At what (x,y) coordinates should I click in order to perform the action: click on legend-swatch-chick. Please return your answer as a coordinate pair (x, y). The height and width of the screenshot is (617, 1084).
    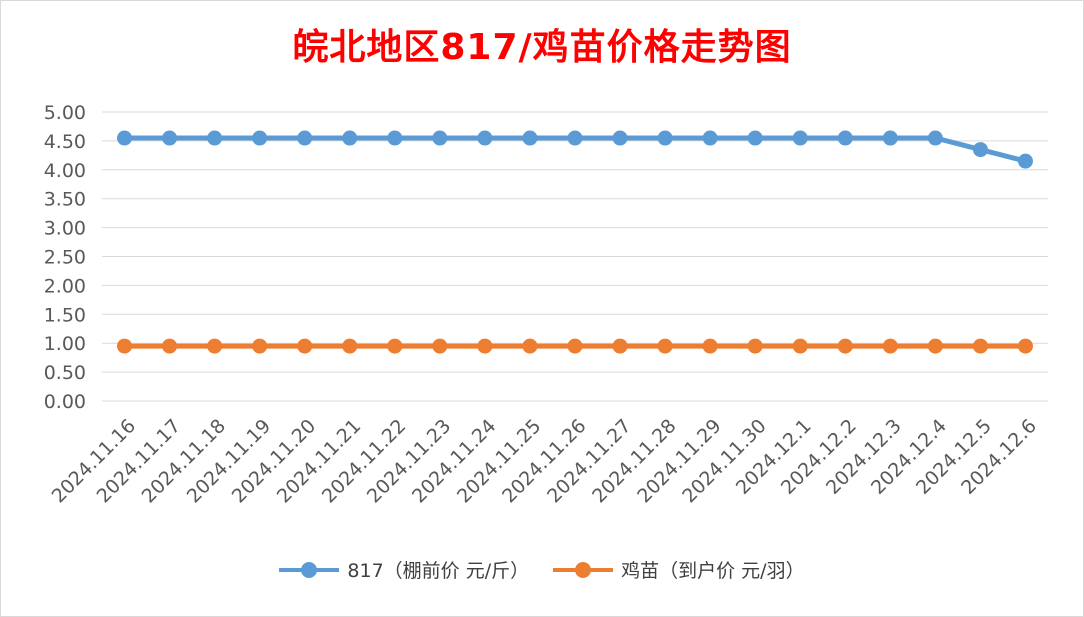
    Looking at the image, I should click on (583, 570).